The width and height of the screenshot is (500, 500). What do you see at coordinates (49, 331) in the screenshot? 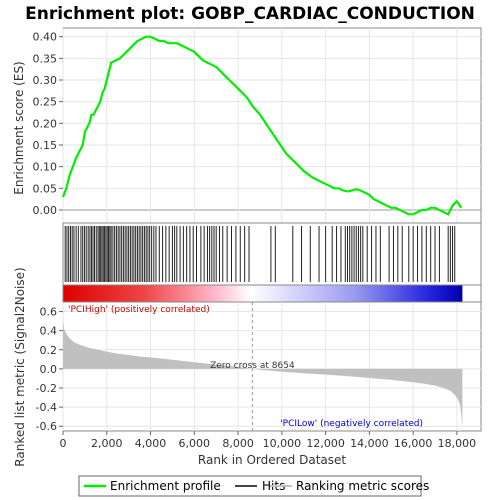
I see `metric-y-tick-label: 0.4` at bounding box center [49, 331].